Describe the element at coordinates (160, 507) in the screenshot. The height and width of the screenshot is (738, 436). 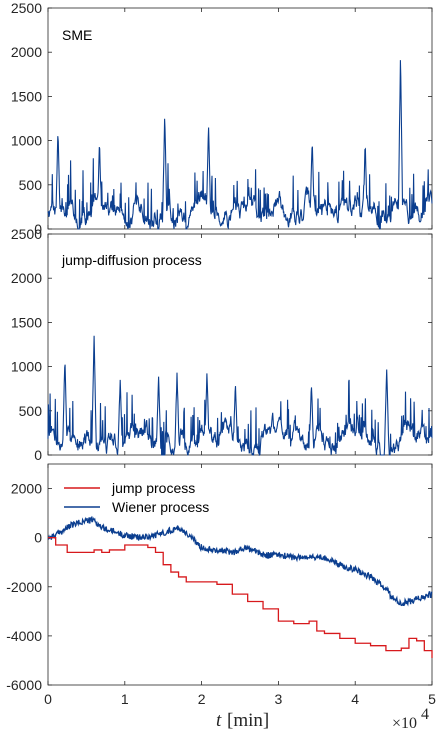
I see `legend-label-wiener: Wiener process` at that location.